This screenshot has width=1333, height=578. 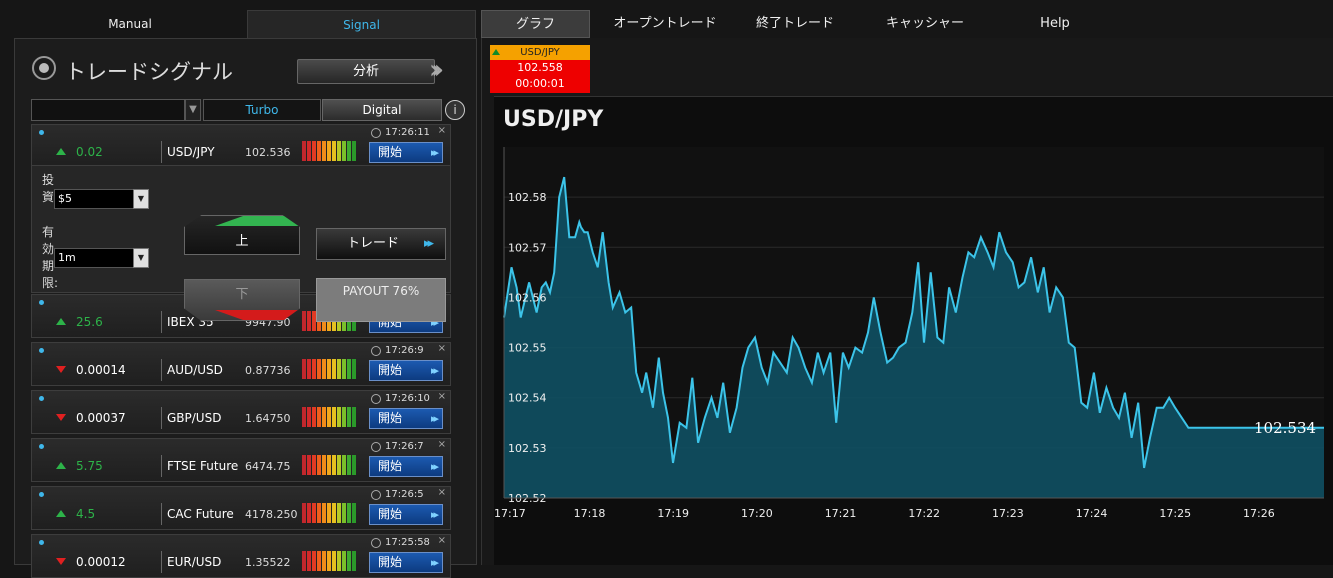 What do you see at coordinates (101, 418) in the screenshot?
I see `signal-change: 0.00037` at bounding box center [101, 418].